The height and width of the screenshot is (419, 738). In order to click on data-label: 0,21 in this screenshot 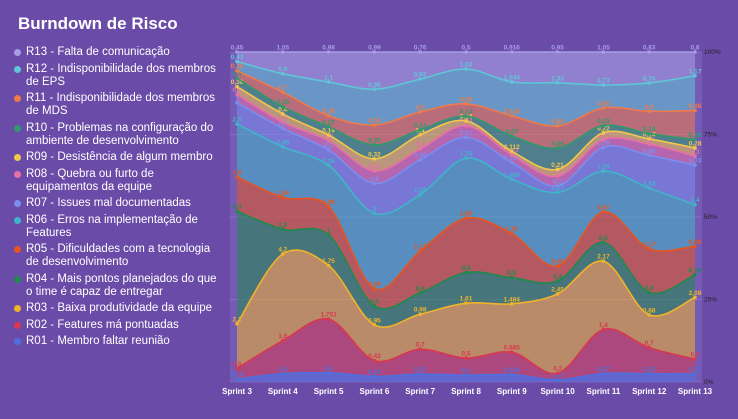, I will do `click(557, 165)`.